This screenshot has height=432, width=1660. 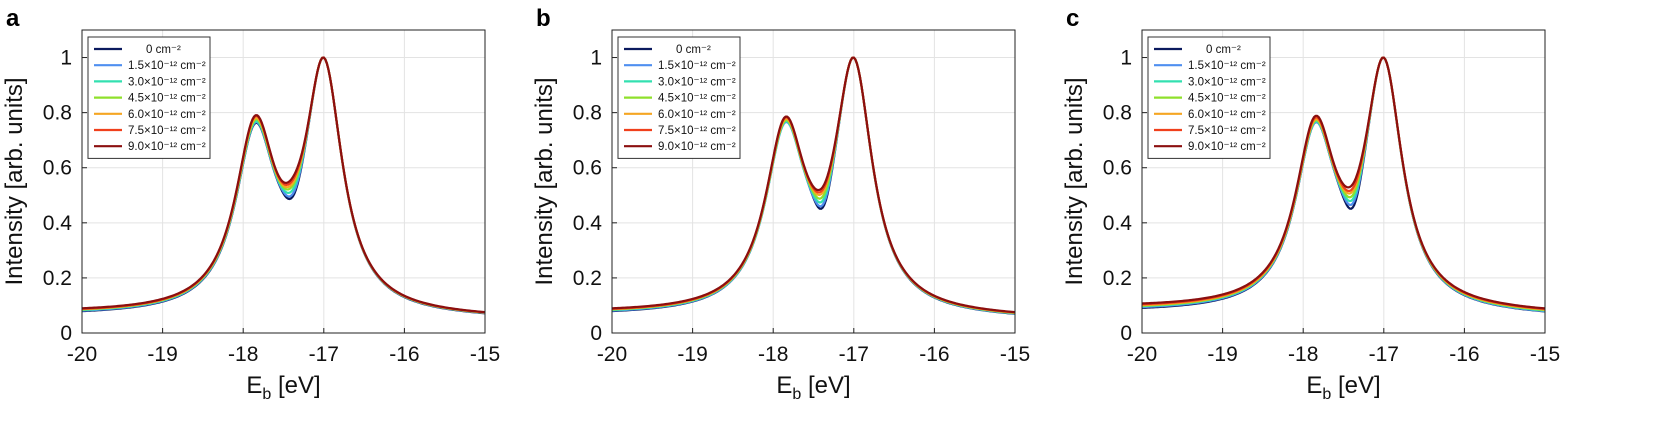 What do you see at coordinates (13, 18) in the screenshot?
I see `panel-letter: a` at bounding box center [13, 18].